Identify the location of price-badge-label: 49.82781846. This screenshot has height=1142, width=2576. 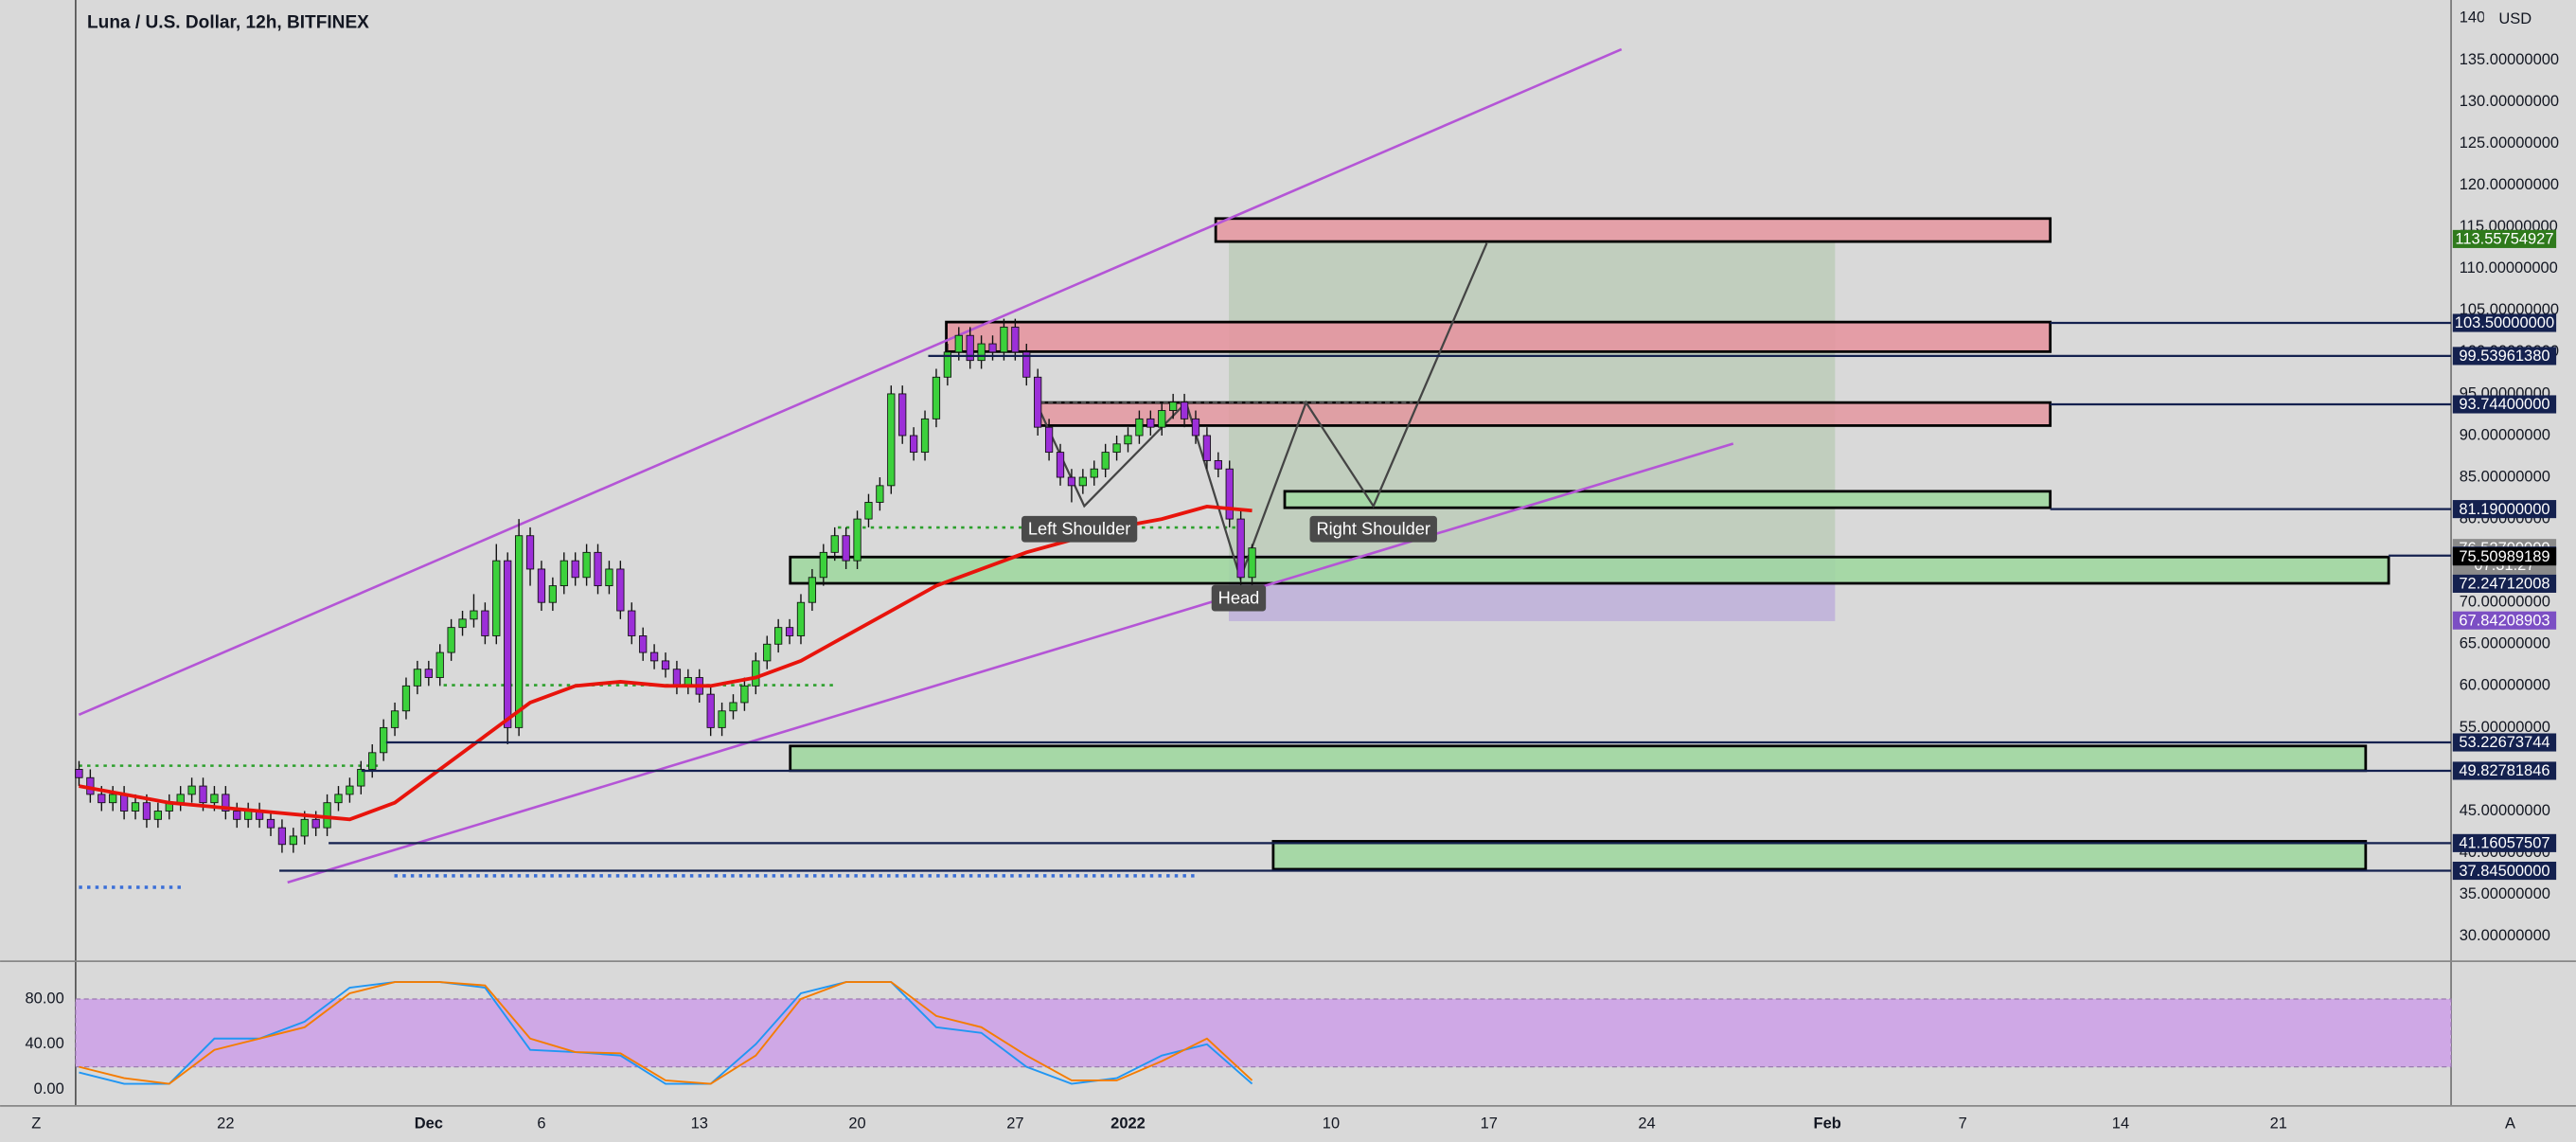
(2504, 770).